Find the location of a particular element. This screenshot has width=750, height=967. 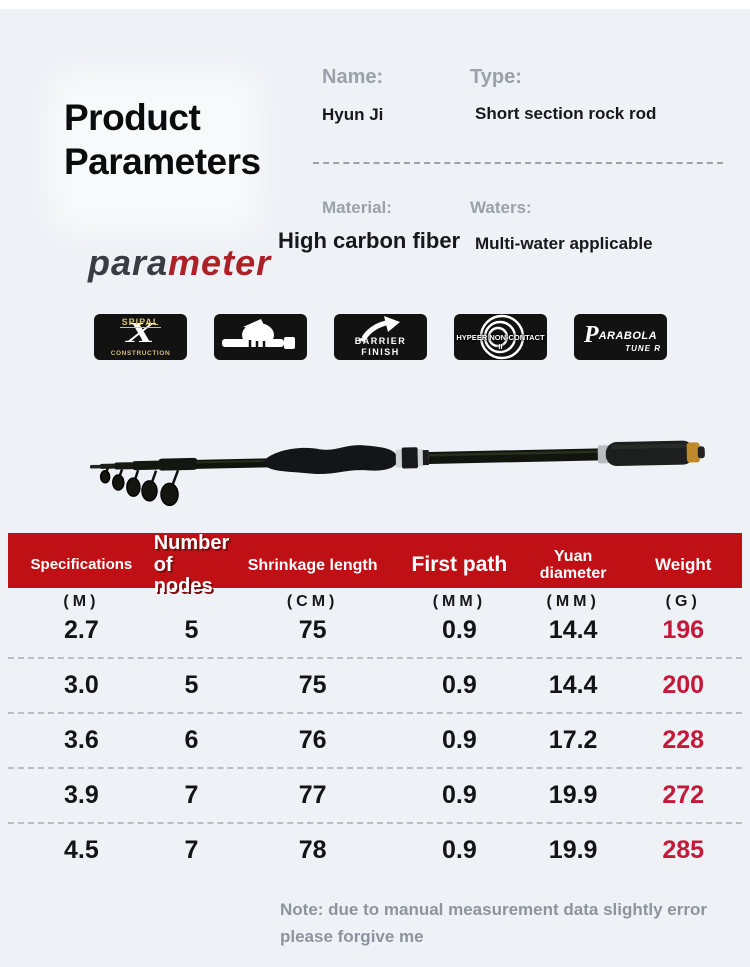

spec-cell: 3.6 is located at coordinates (81, 740).